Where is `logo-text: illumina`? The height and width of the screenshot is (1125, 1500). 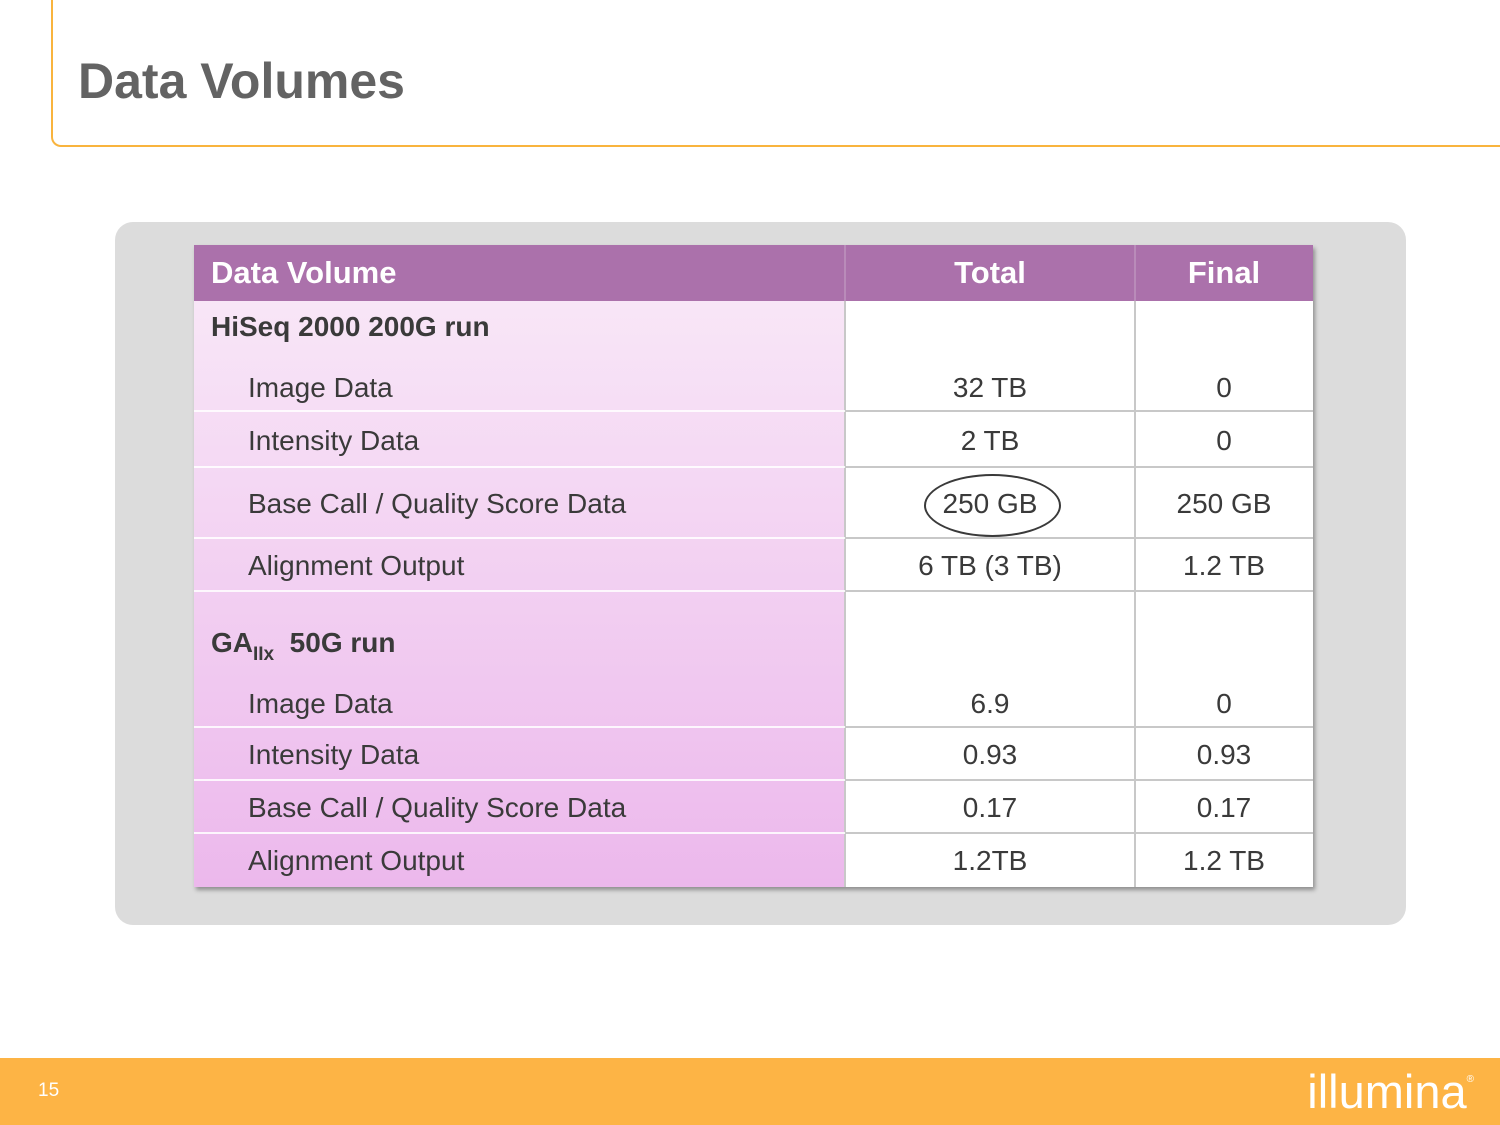
logo-text: illumina is located at coordinates (1387, 1091).